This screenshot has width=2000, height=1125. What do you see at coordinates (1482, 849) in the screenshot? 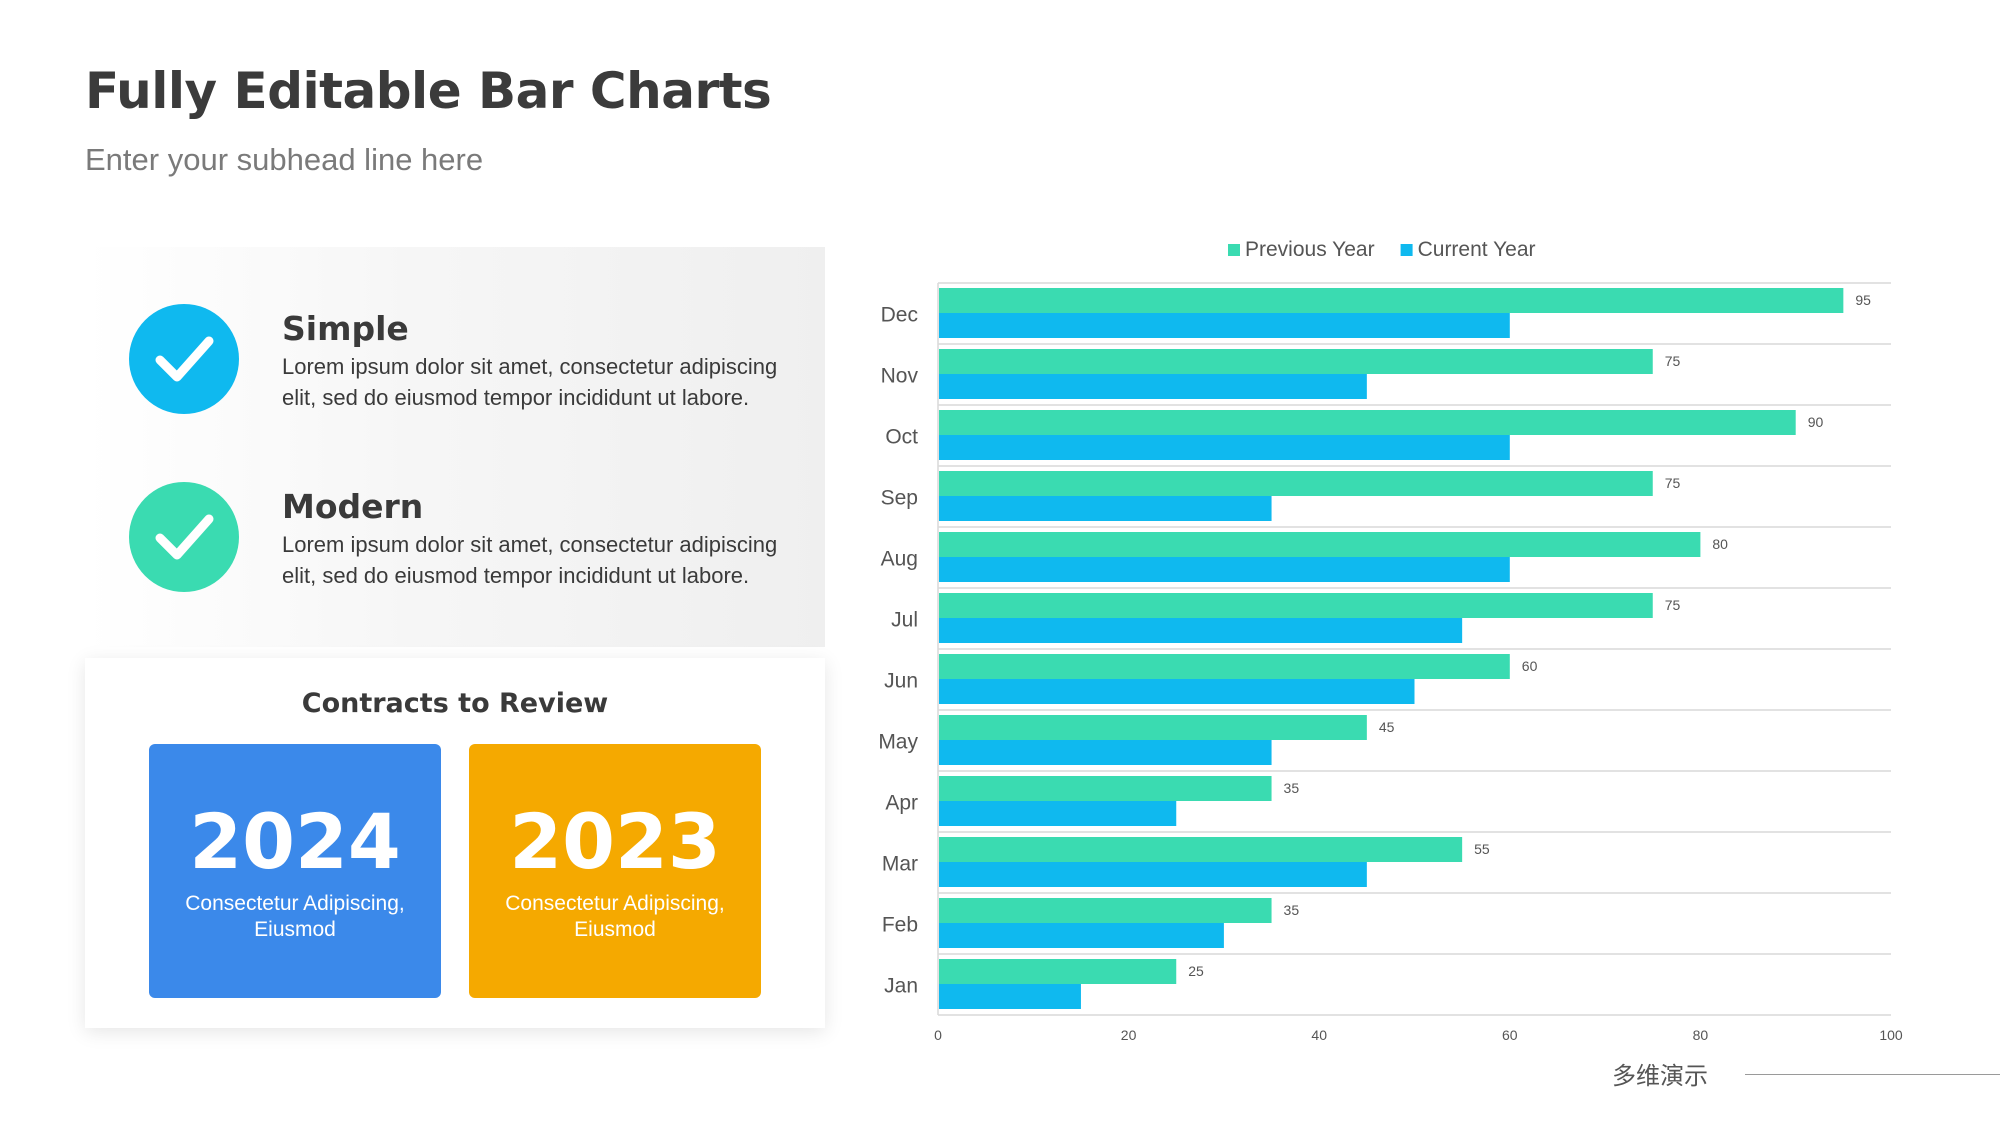
I see `data-label: 55` at bounding box center [1482, 849].